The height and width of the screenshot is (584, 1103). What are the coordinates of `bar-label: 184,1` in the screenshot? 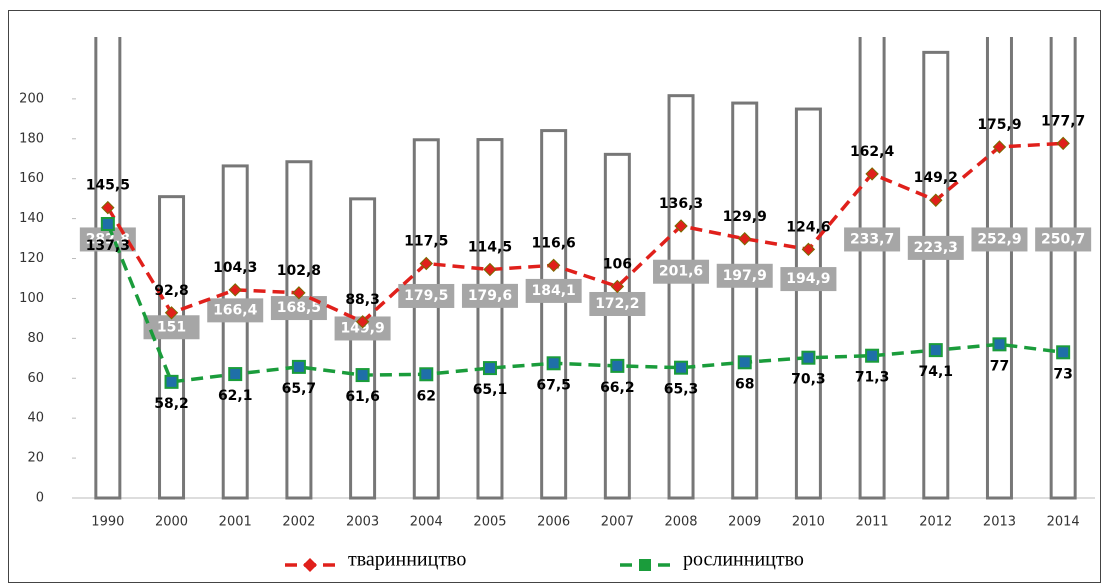 It's located at (554, 291).